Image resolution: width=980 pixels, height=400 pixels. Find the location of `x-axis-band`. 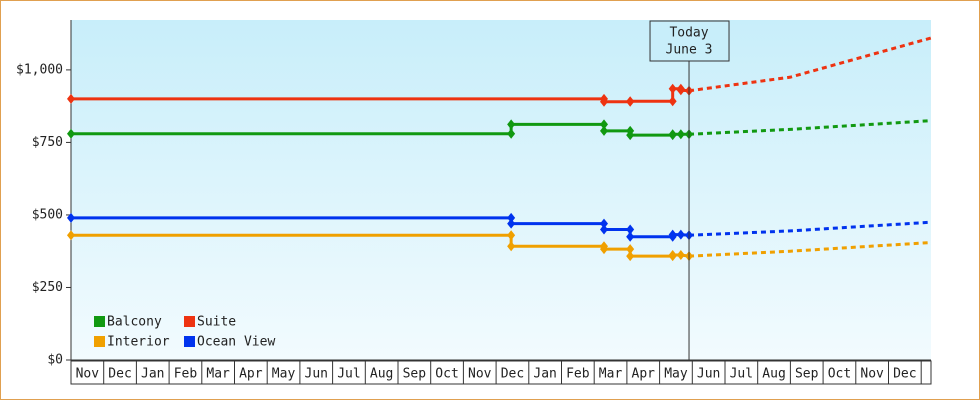

x-axis-band is located at coordinates (501, 372).